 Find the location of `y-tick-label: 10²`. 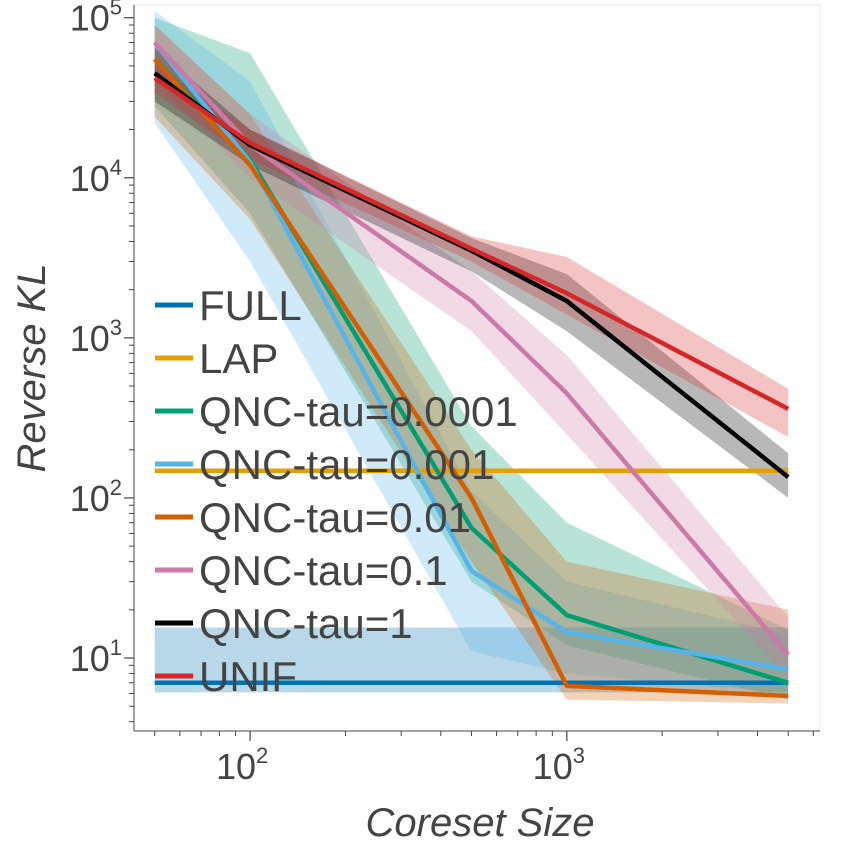

y-tick-label: 10² is located at coordinates (96, 497).